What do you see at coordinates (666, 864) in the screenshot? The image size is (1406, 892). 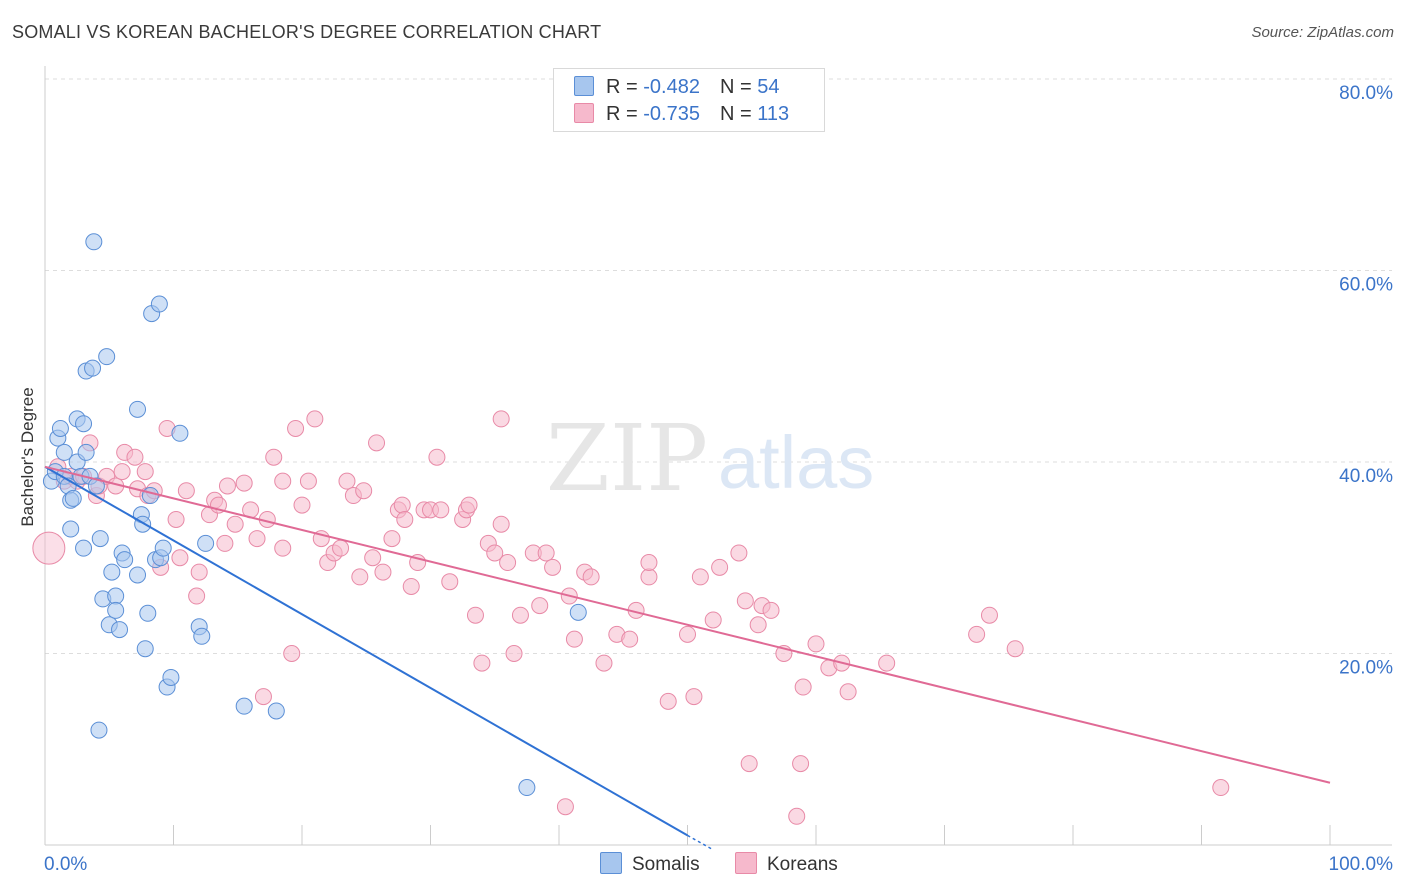 I see `series-label-somalis: Somalis` at bounding box center [666, 864].